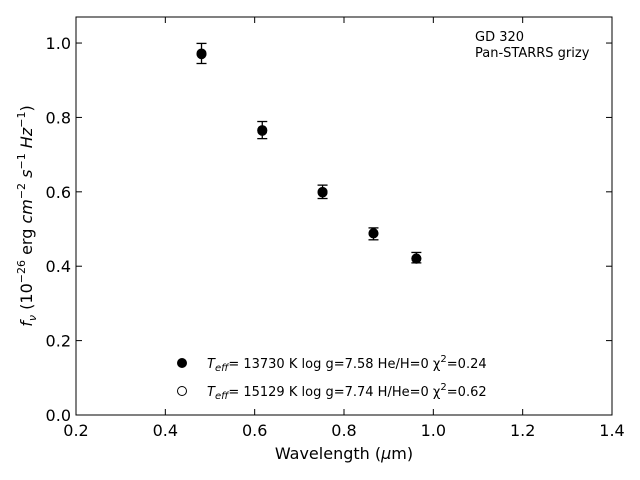 The image size is (640, 480). I want to click on y-tick-label: 0.4, so click(58, 266).